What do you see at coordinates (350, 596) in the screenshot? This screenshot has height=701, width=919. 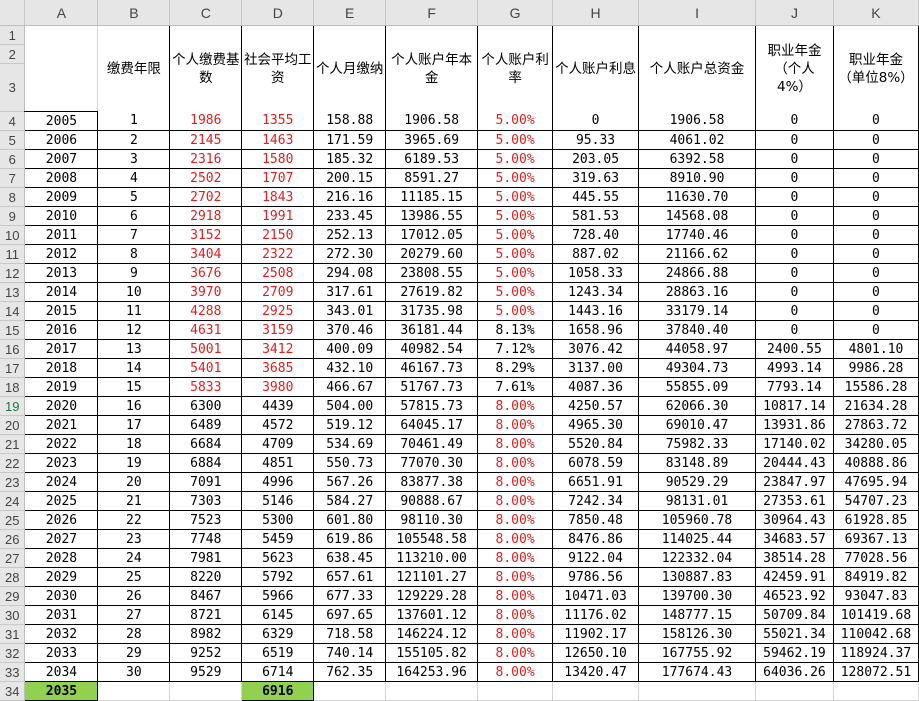 I see `cell-monthly-payment: 677.33` at bounding box center [350, 596].